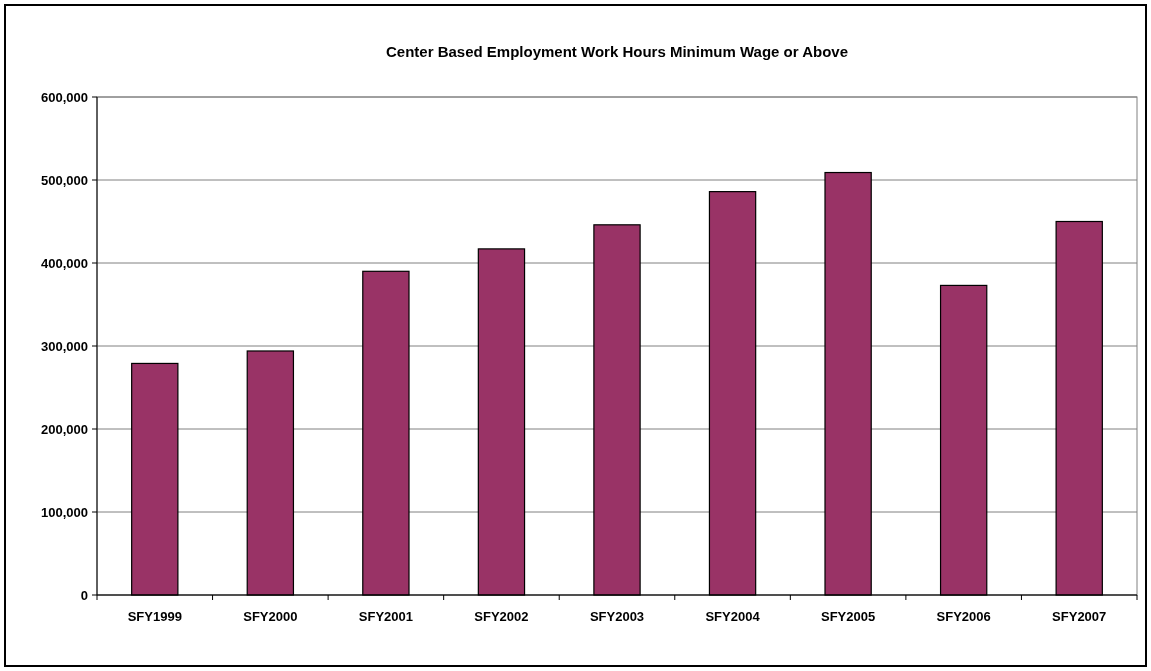 The width and height of the screenshot is (1151, 671). I want to click on y-tick-label: 200,000, so click(64, 429).